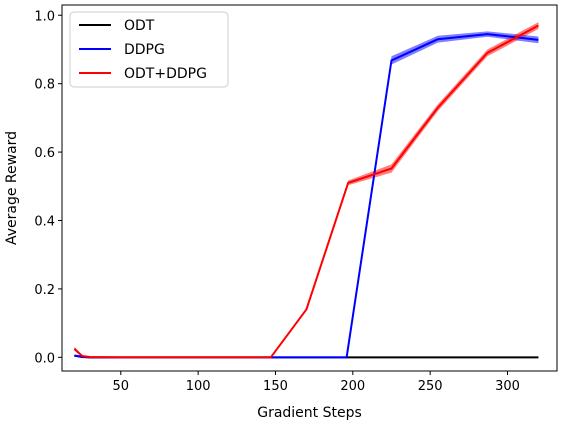 The height and width of the screenshot is (424, 562). What do you see at coordinates (48, 187) in the screenshot?
I see `y-axis-ticks: 0.0 0.2 0.4 0.6 0.8 1.0` at bounding box center [48, 187].